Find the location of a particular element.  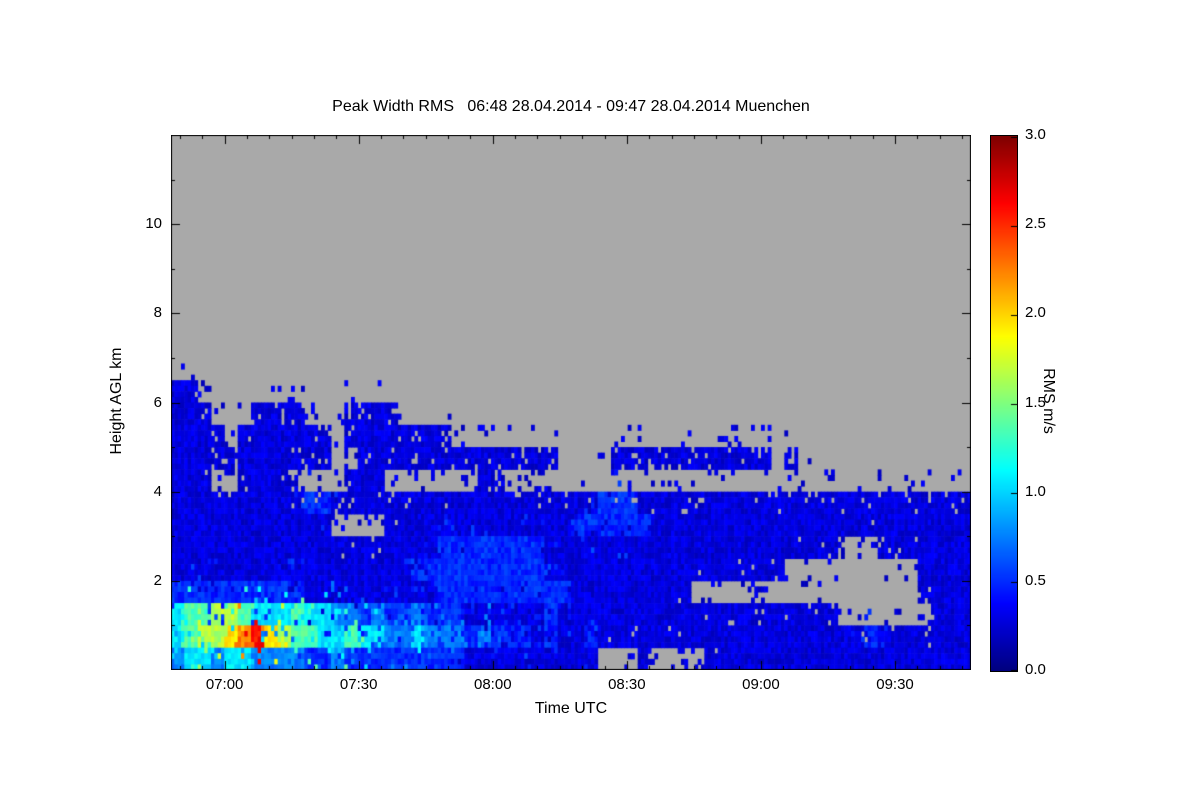

colorbar is located at coordinates (1004, 403).